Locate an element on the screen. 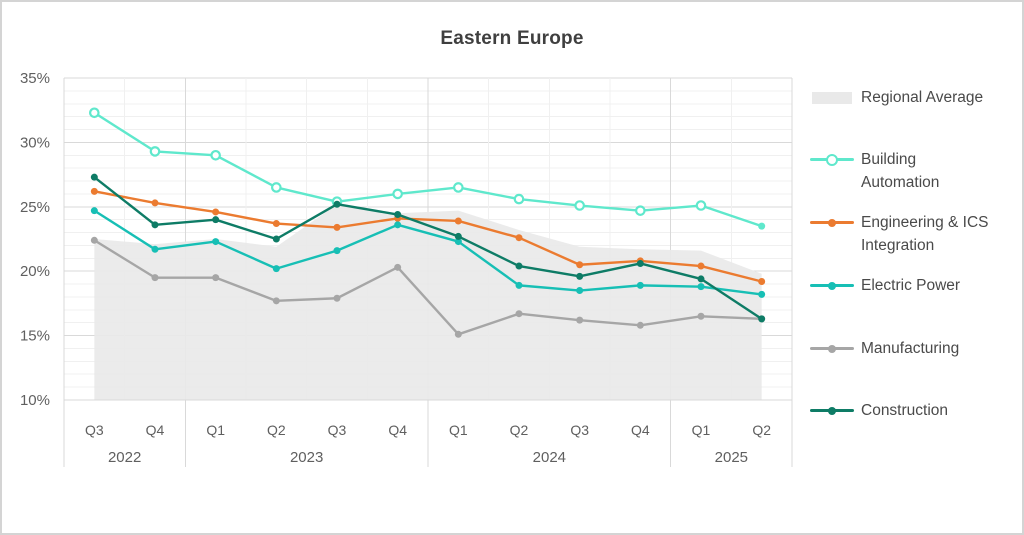  legend-label: Electric Power is located at coordinates (911, 285).